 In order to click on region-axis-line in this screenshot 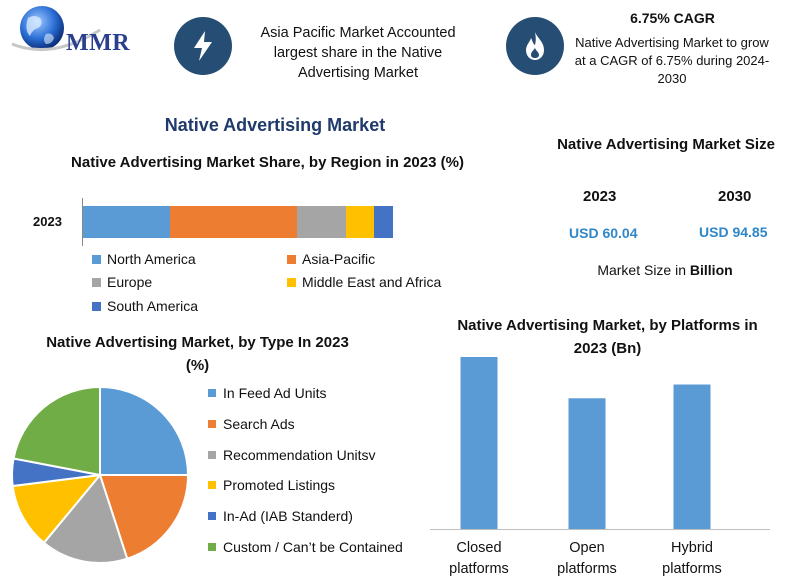, I will do `click(82, 222)`.